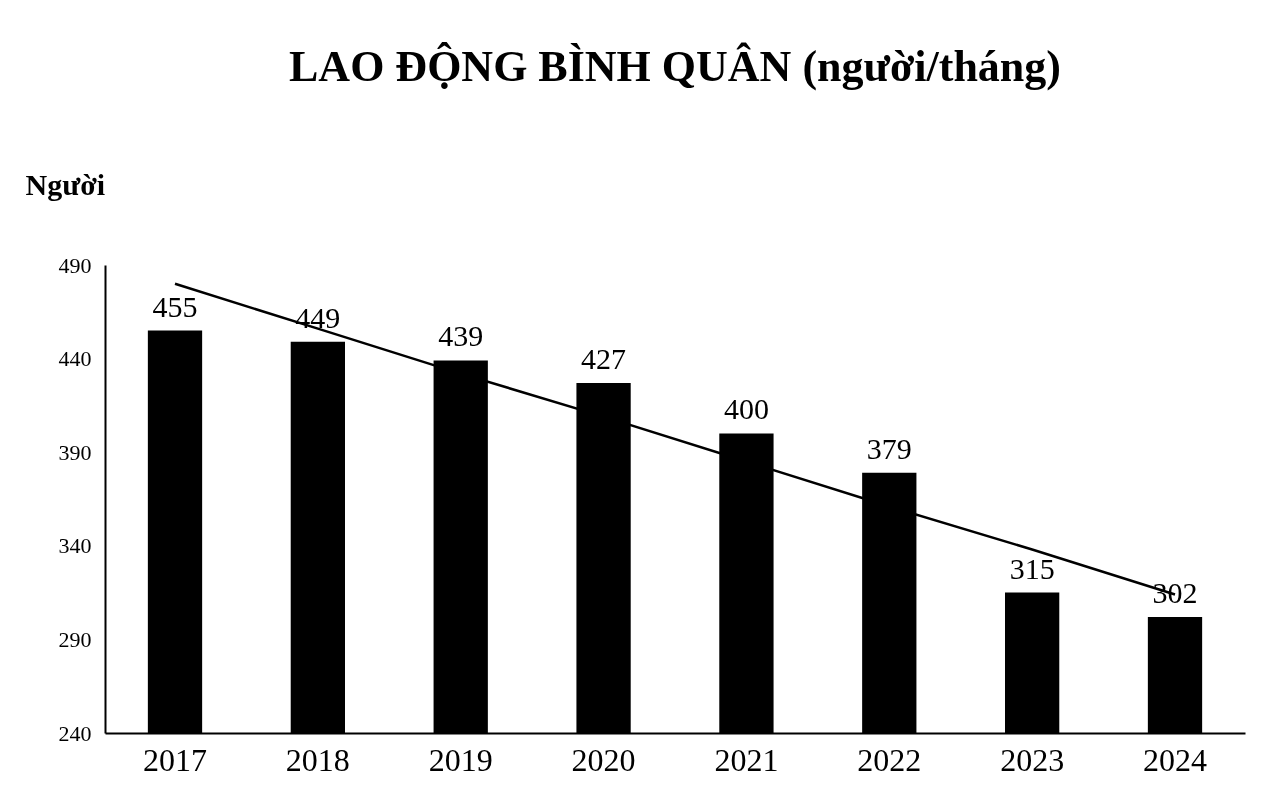 This screenshot has height=812, width=1281. Describe the element at coordinates (1032, 759) in the screenshot. I see `x-tick-label: 2023` at that location.